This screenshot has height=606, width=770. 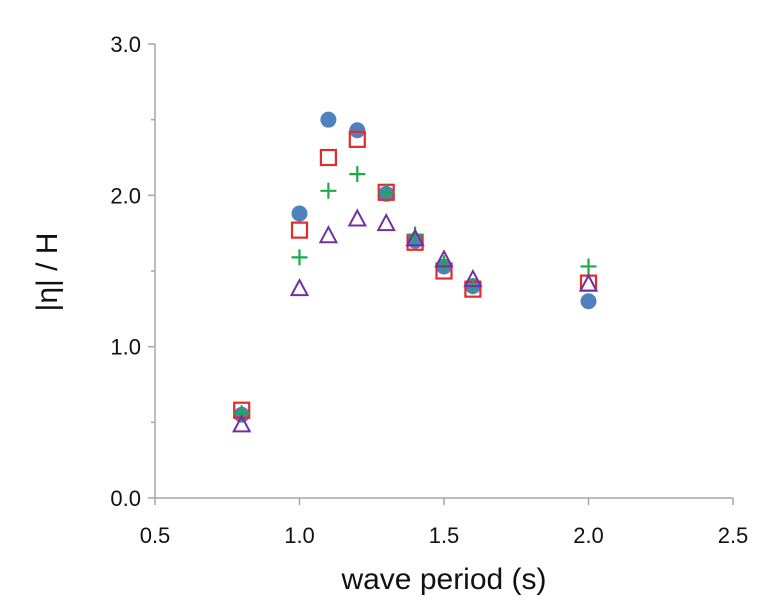 I want to click on y-tick-label: 3.0, so click(x=125, y=44).